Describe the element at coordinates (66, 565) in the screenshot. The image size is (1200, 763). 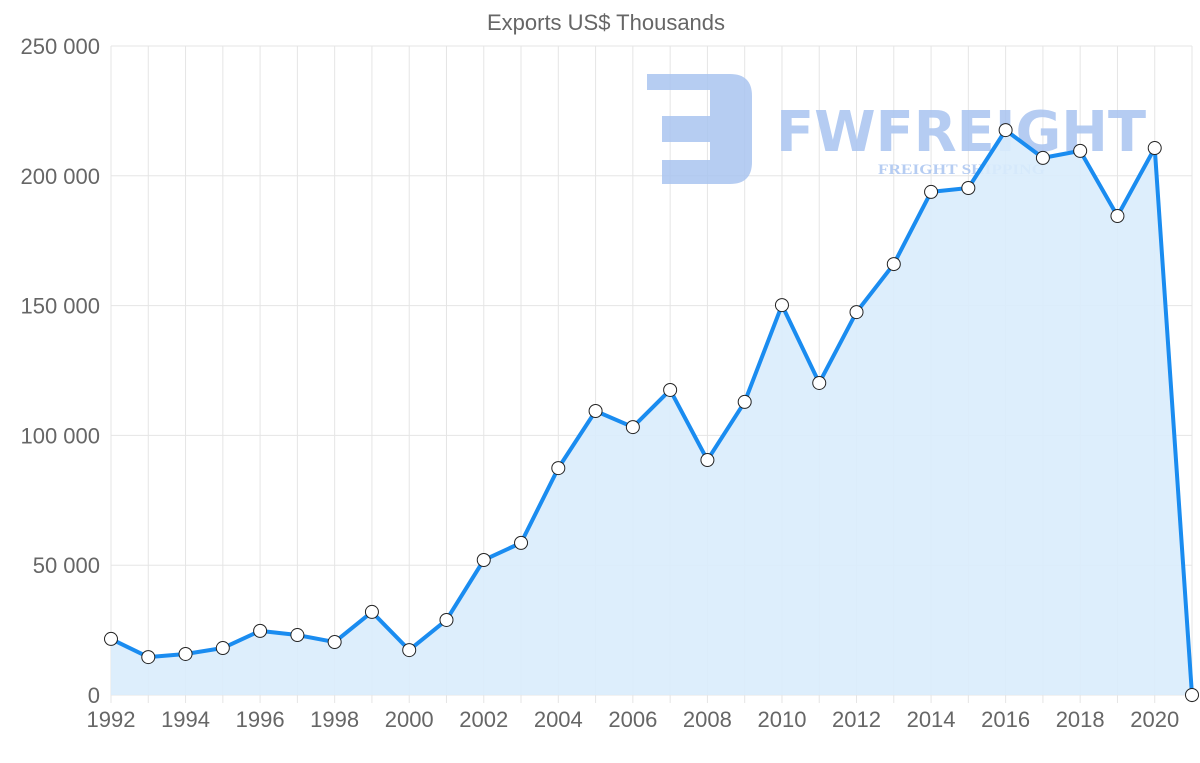
I see `y-tick-label: 50 000` at that location.